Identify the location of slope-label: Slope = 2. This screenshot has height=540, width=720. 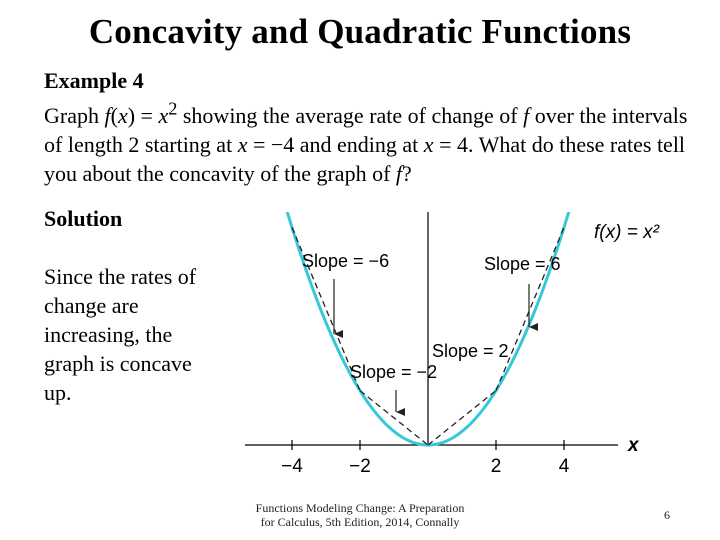
(470, 351).